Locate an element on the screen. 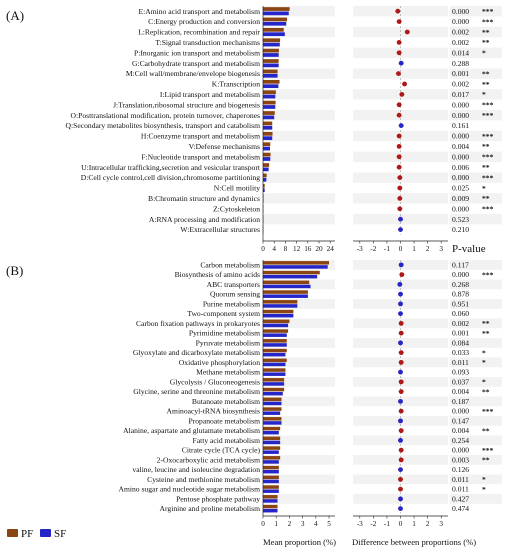  mean-axis-title: Mean proportion (%) is located at coordinates (299, 542).